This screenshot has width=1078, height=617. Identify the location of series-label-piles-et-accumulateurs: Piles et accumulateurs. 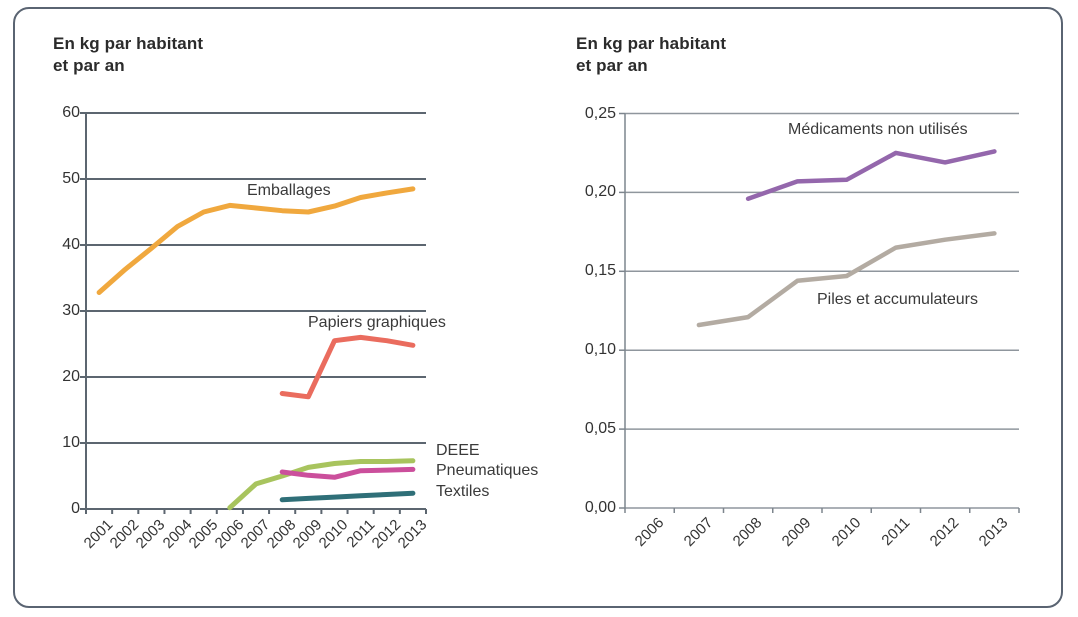
(897, 299).